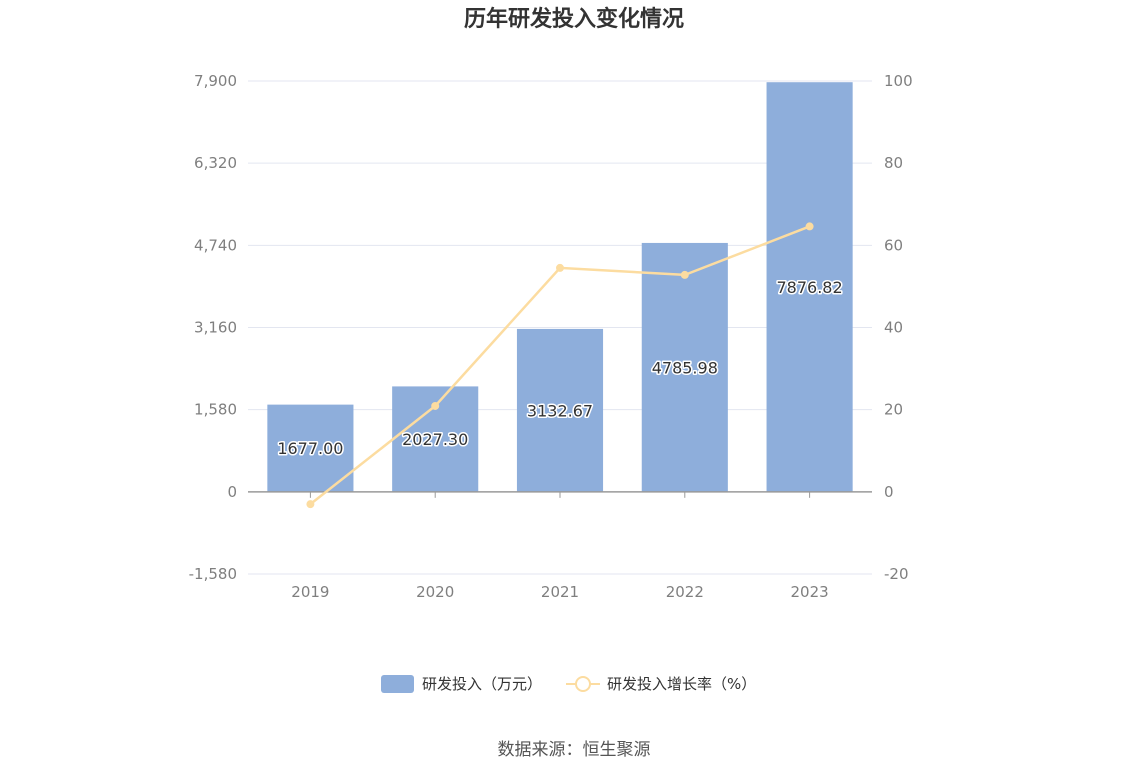 The image size is (1148, 776). I want to click on bar-labels: 1677.00 2027.30 3132.67 4785.98 7876.82, so click(560, 368).